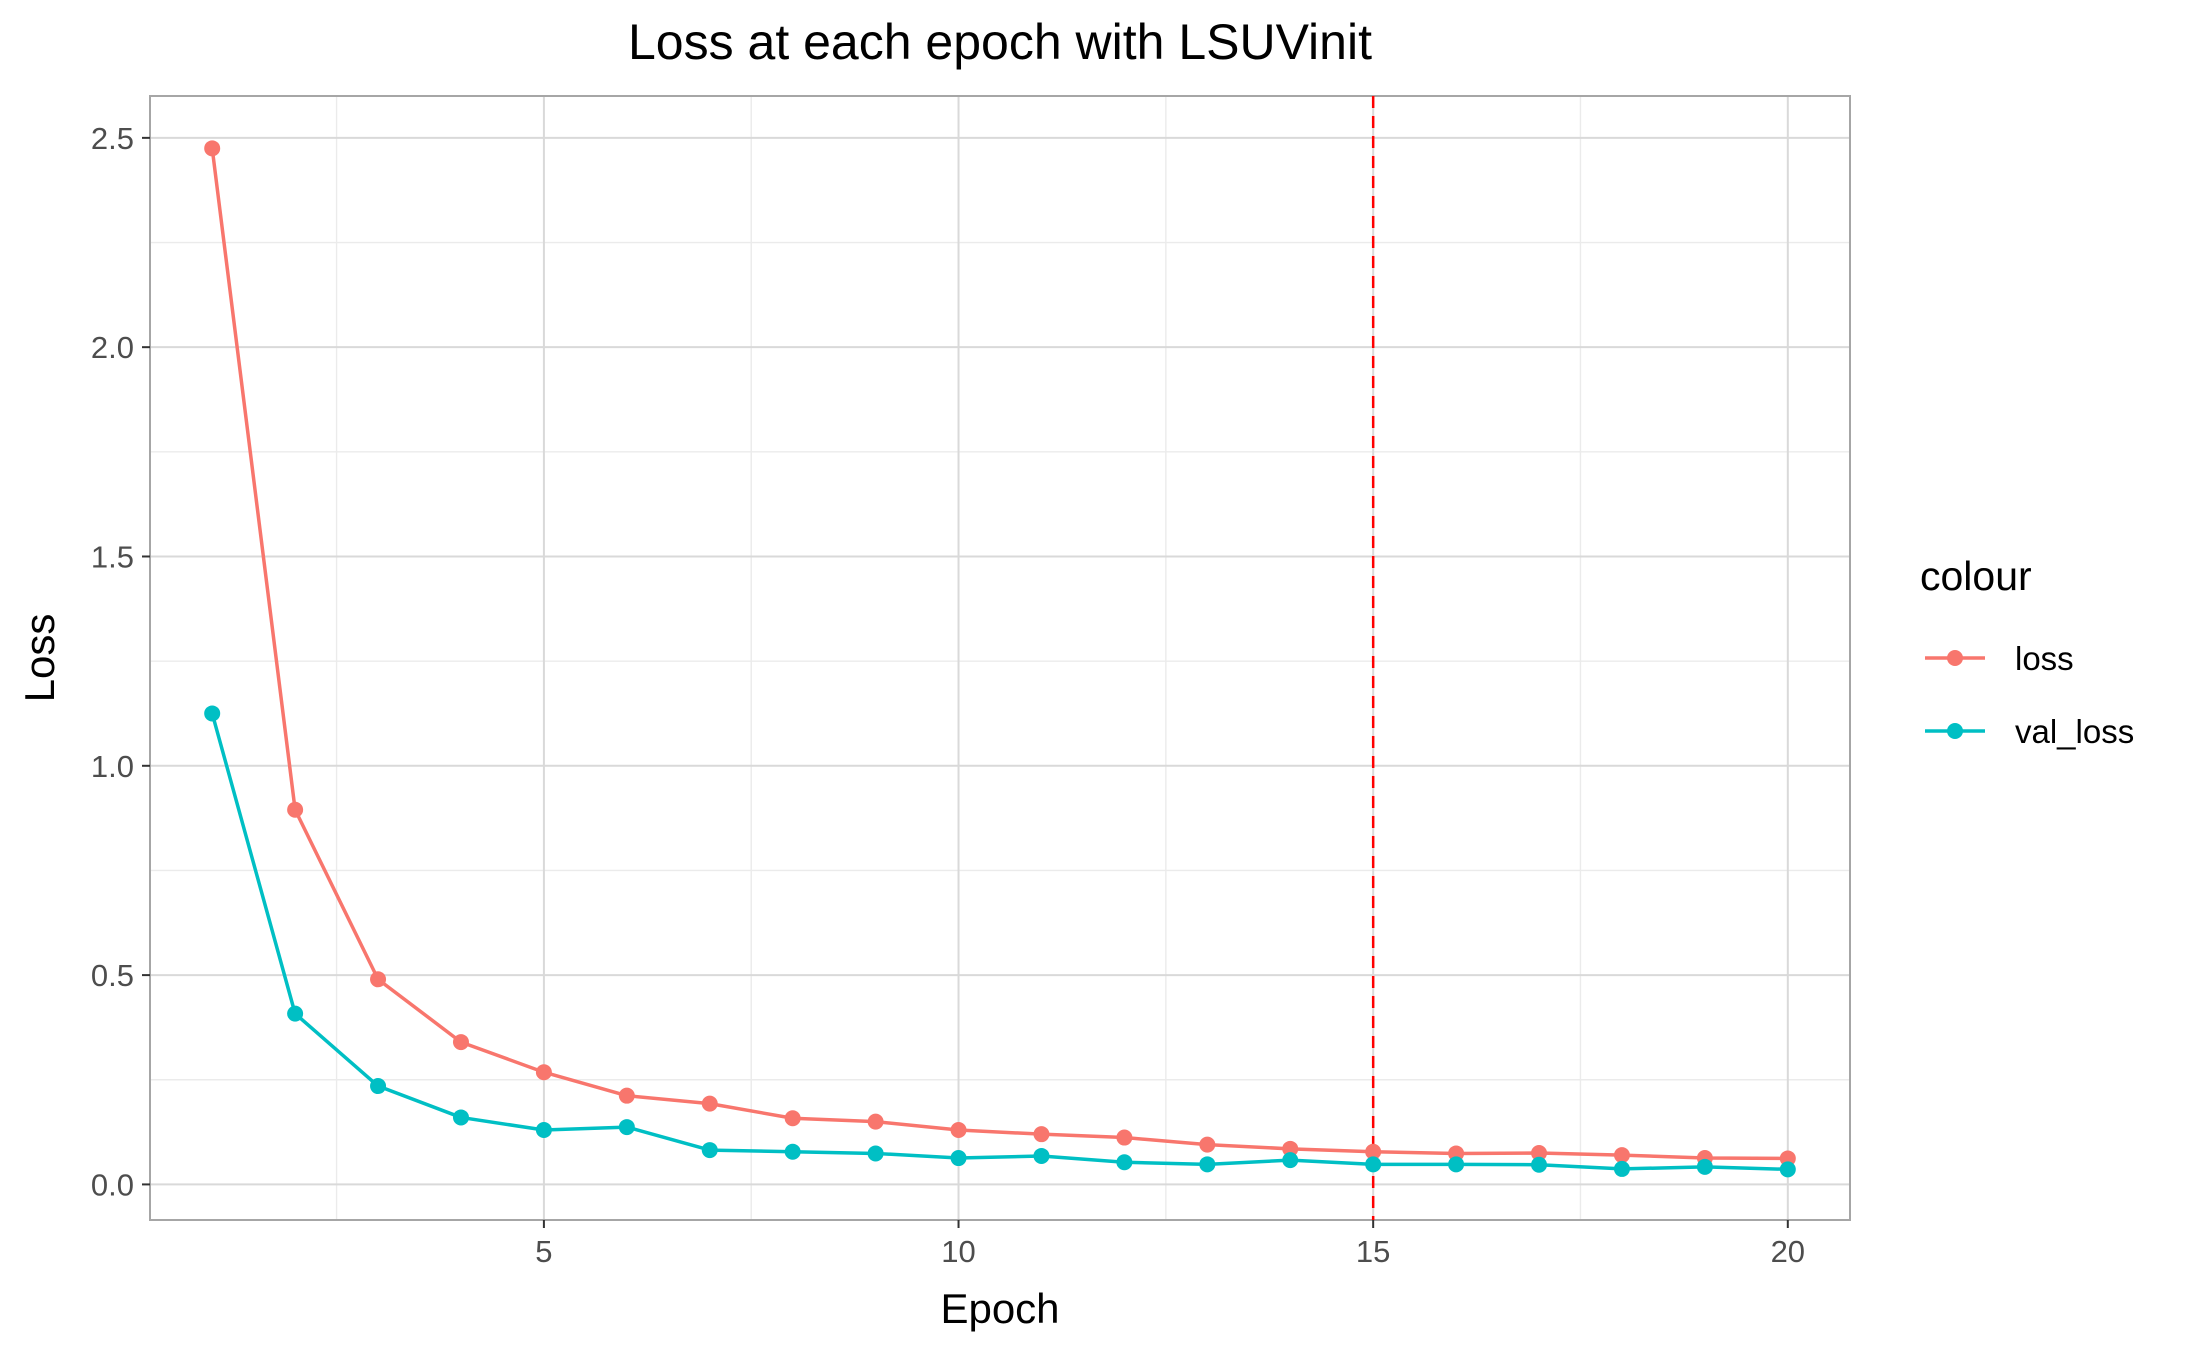 The width and height of the screenshot is (2187, 1351). I want to click on x-tick-label: 5, so click(543, 1251).